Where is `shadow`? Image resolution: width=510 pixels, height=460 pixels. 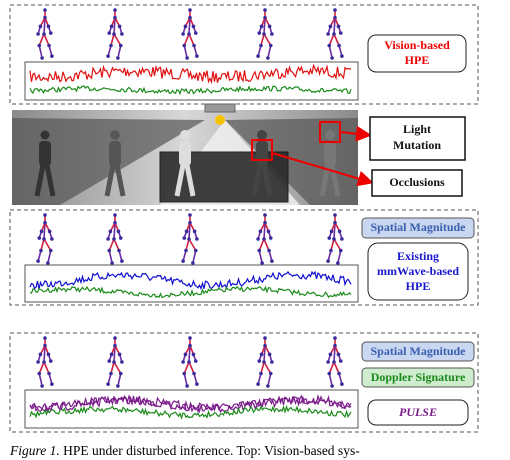 shadow is located at coordinates (108, 161).